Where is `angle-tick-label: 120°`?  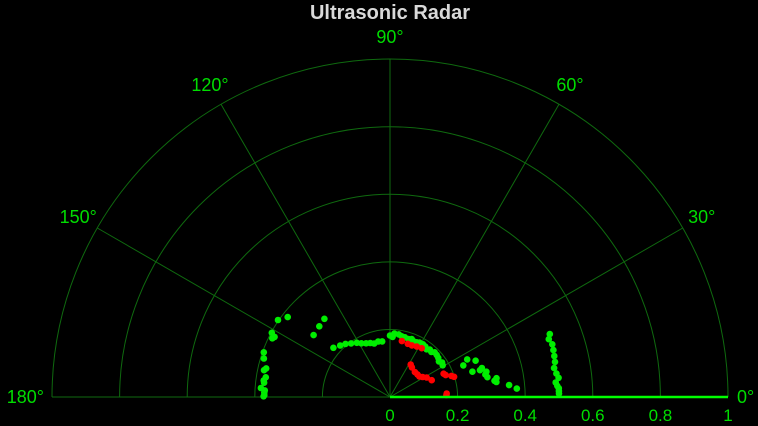
angle-tick-label: 120° is located at coordinates (209, 85).